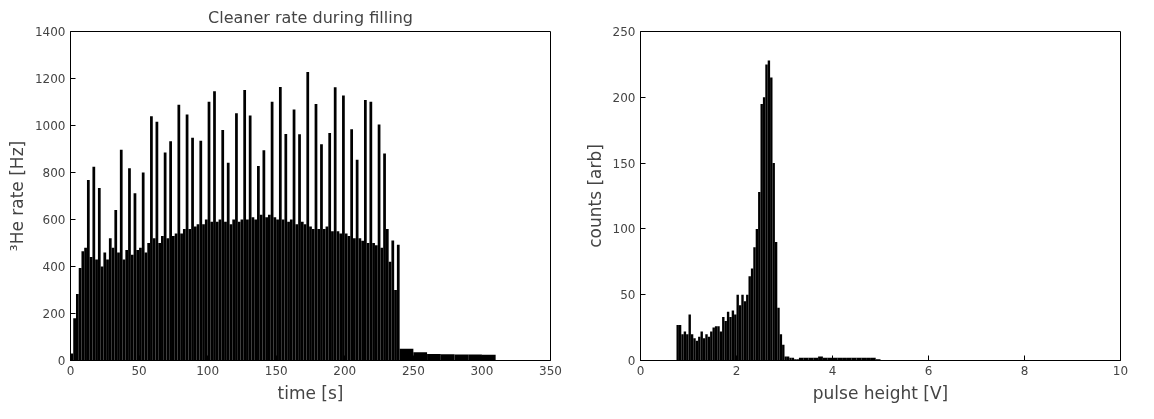  I want to click on y-tick-label: 1200, so click(50, 79).